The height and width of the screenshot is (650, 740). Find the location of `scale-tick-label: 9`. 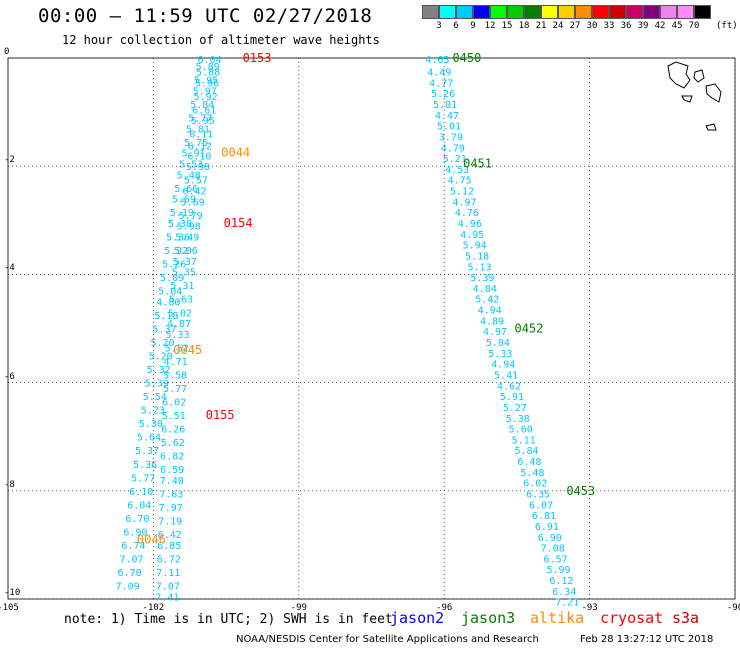

scale-tick-label: 9 is located at coordinates (473, 26).